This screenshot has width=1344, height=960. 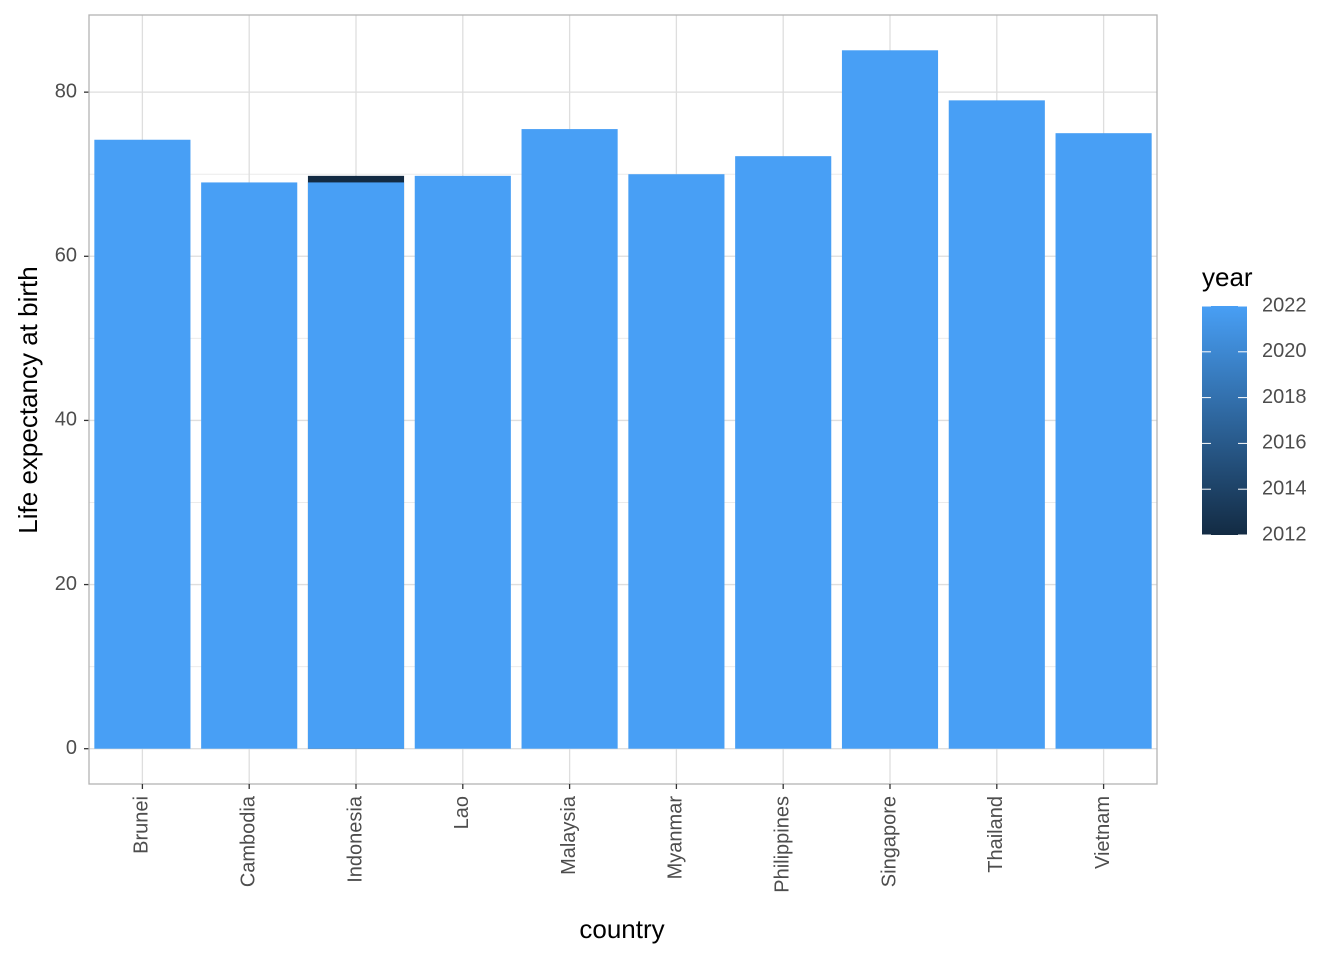 What do you see at coordinates (1103, 832) in the screenshot?
I see `x-tick-label: Vietnam` at bounding box center [1103, 832].